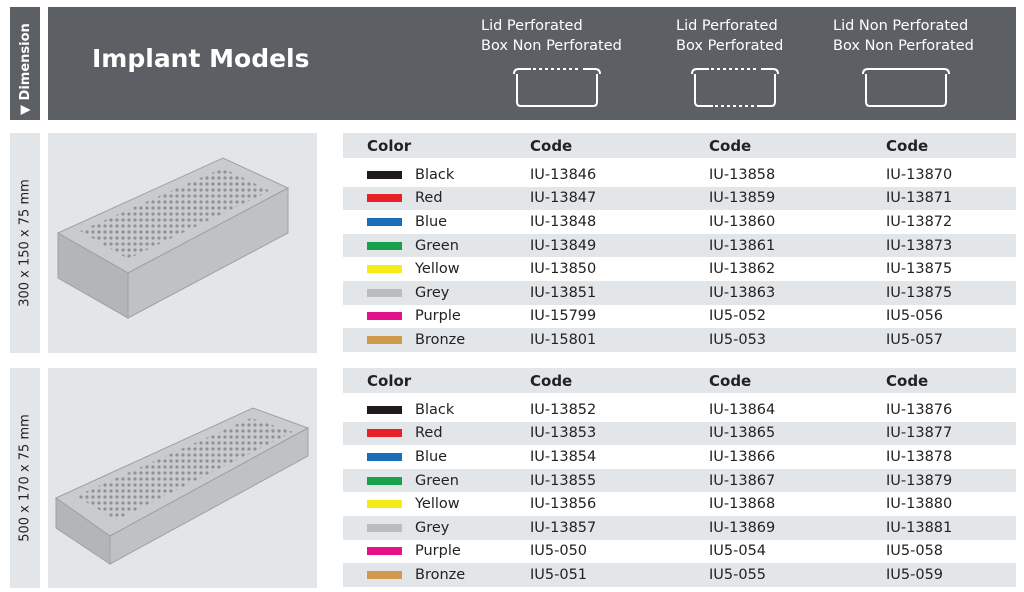 This screenshot has width=1024, height=592. I want to click on variant-line2: Box Perforated, so click(730, 46).